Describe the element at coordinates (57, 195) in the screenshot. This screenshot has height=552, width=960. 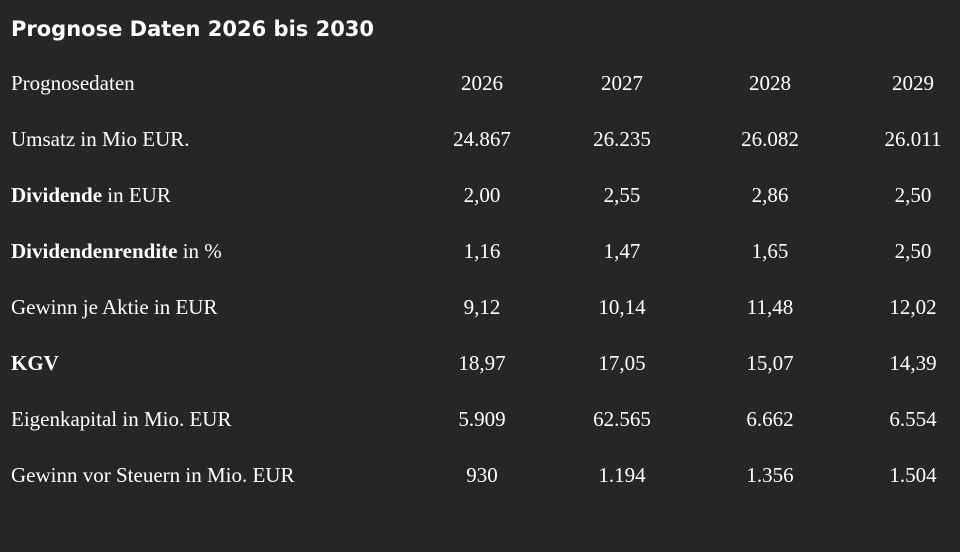
I see `row-label-bold: Dividende` at that location.